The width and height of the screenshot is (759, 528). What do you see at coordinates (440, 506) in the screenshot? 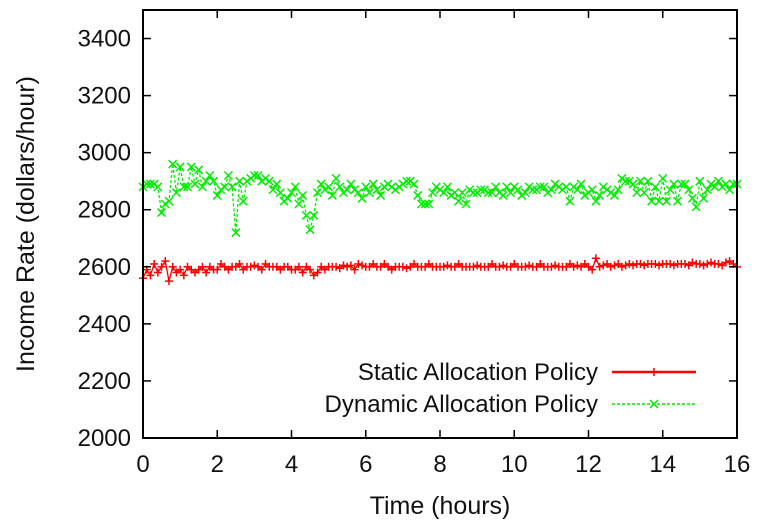
I see `x-axis-label: Time (hours)` at bounding box center [440, 506].